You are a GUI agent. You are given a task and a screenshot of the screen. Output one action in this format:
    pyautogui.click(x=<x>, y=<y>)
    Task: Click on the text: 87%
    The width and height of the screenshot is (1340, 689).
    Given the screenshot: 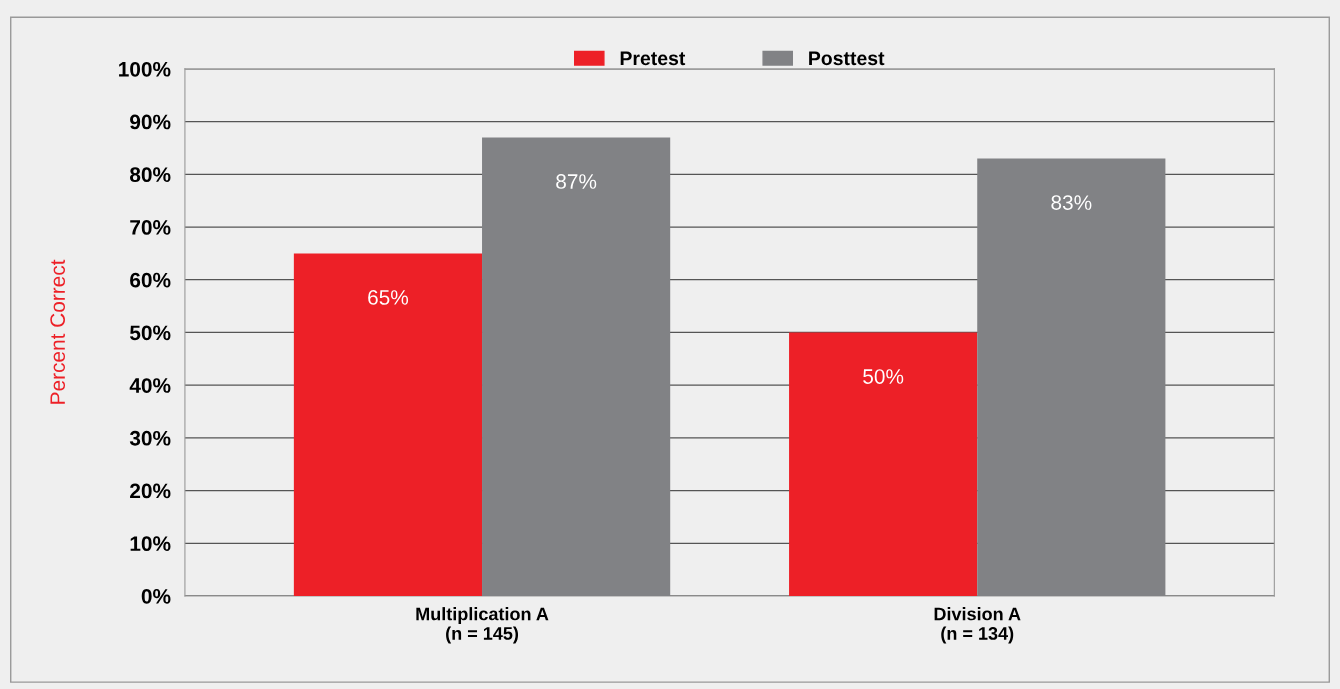 What is the action you would take?
    pyautogui.click(x=576, y=181)
    